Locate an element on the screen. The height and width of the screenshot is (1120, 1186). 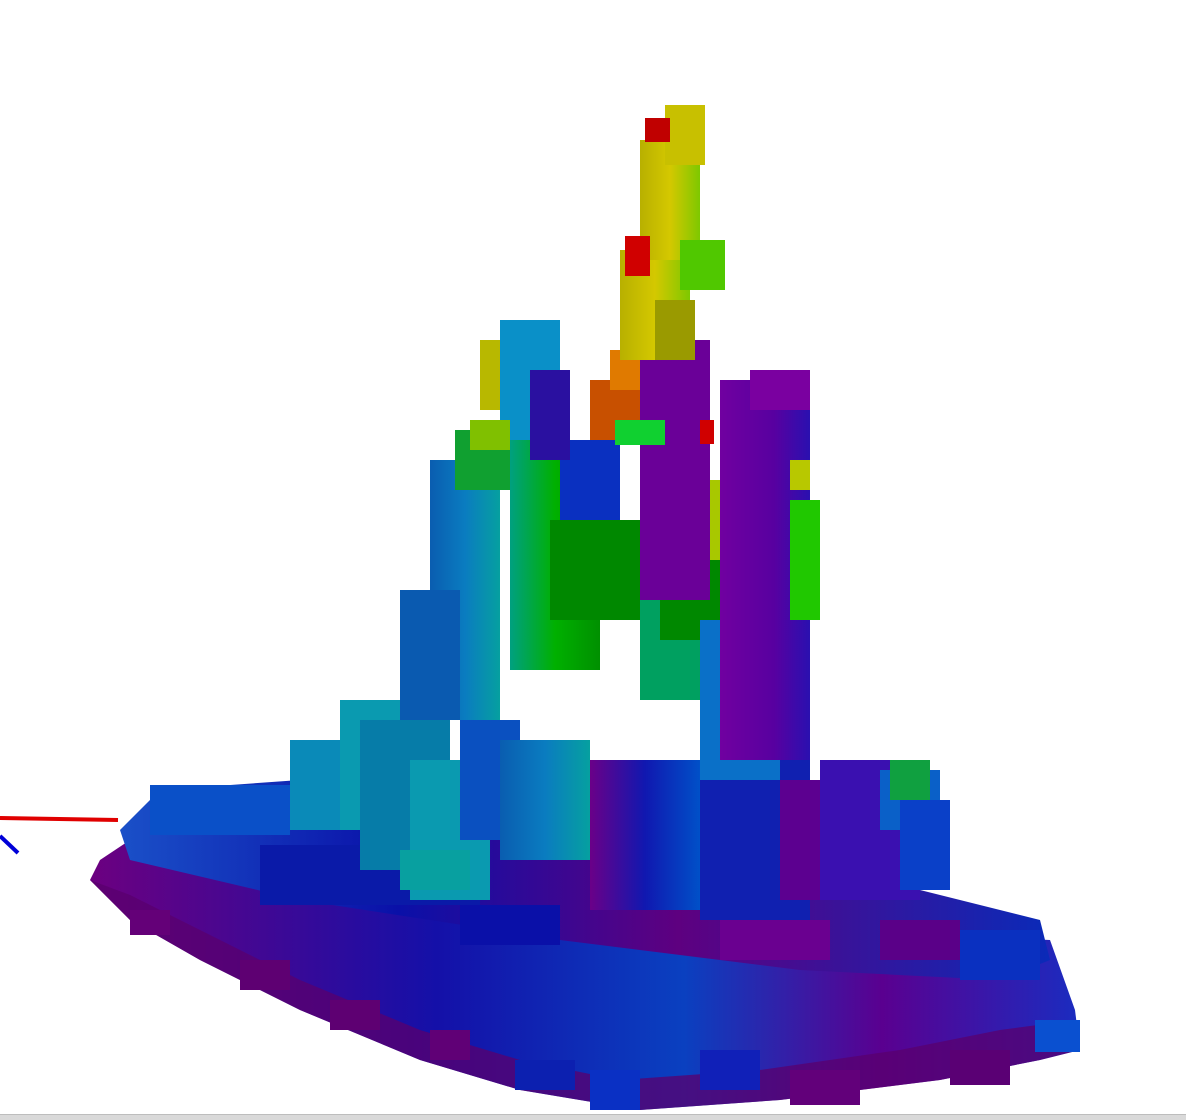
voxel-central-spire is located at coordinates (672, 232).